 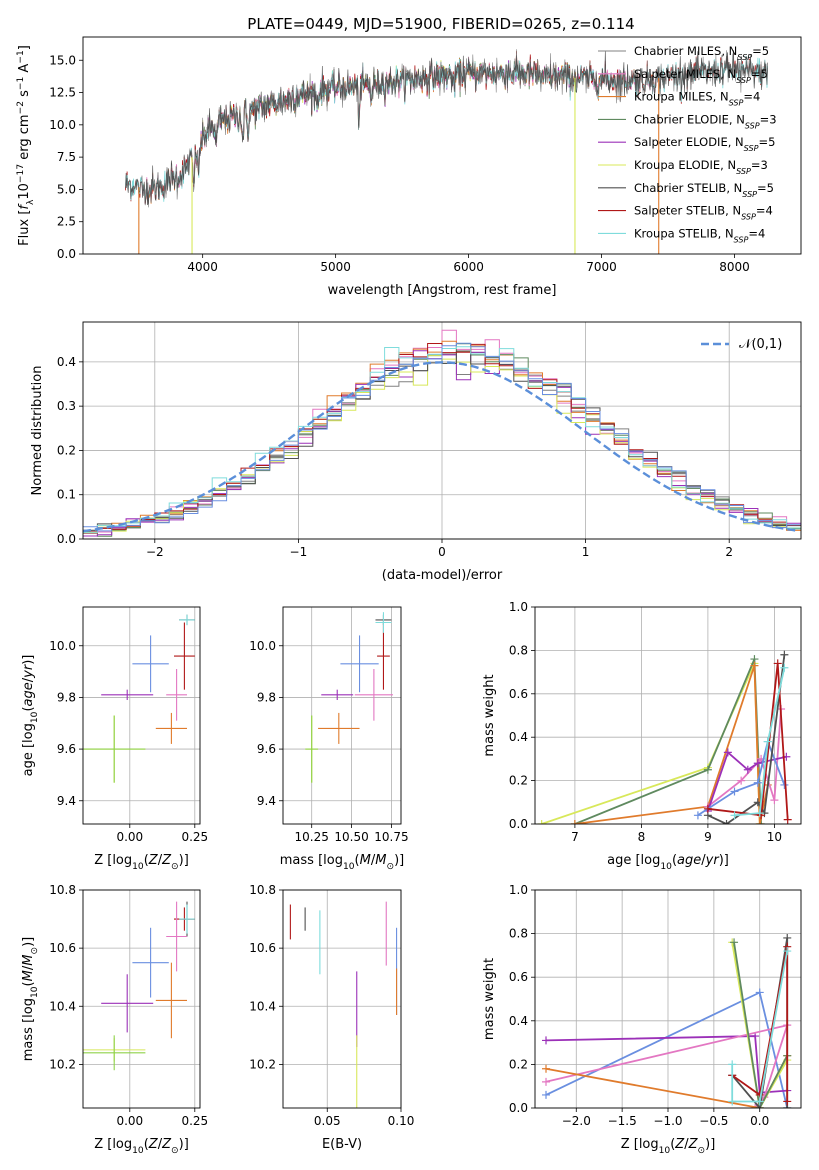 I want to click on y-tick-label: 1.0, so click(x=518, y=890).